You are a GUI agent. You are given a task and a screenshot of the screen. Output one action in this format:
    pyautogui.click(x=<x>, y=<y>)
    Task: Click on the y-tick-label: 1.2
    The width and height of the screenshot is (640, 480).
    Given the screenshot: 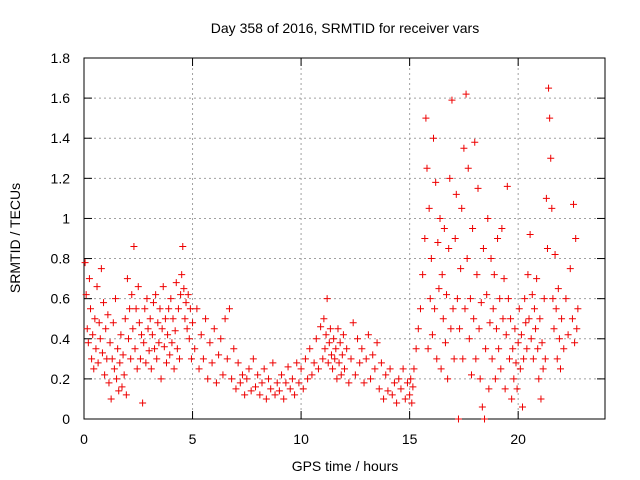 What is the action you would take?
    pyautogui.click(x=61, y=178)
    